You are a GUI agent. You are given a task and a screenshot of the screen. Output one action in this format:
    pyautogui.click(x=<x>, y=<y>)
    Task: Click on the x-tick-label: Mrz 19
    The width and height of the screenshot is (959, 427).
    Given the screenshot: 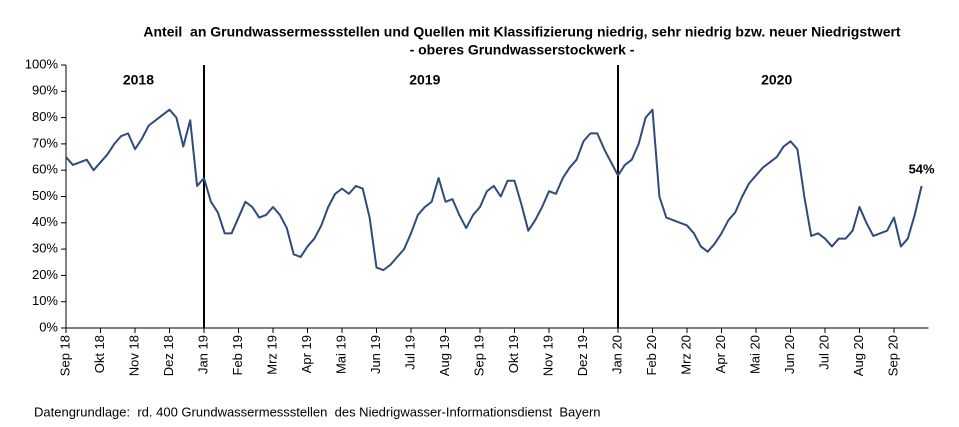 What is the action you would take?
    pyautogui.click(x=271, y=355)
    